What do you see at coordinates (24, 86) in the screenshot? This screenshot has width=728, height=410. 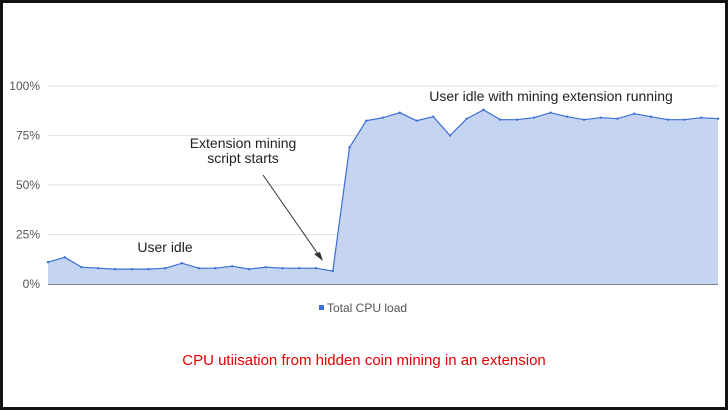 I see `y-tick-label: 100%` at bounding box center [24, 86].